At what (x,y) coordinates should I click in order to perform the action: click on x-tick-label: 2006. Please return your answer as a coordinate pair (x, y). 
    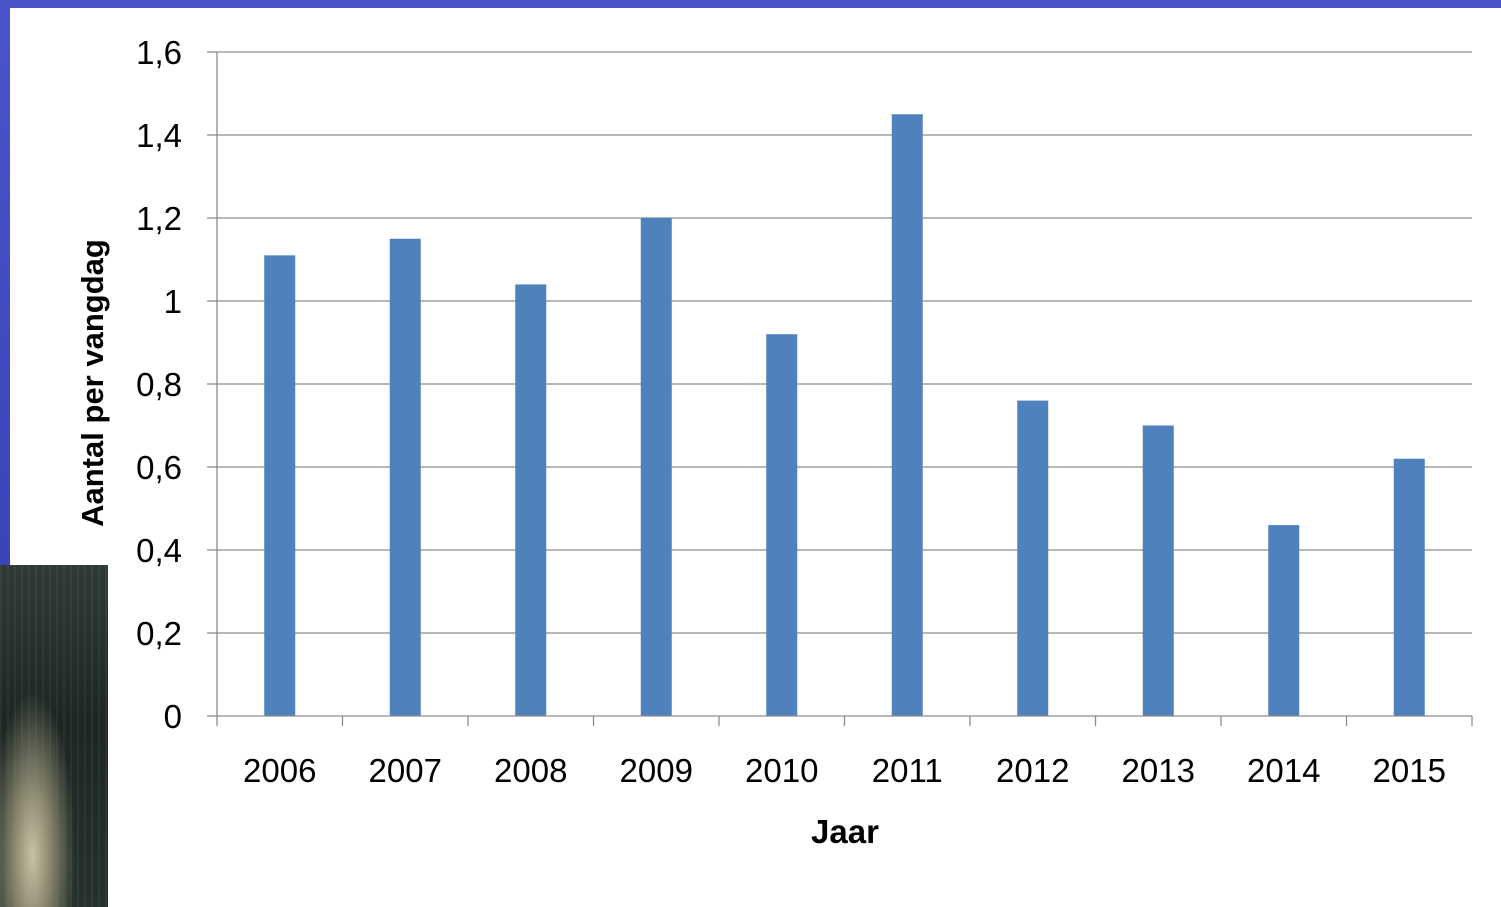
    Looking at the image, I should click on (279, 770).